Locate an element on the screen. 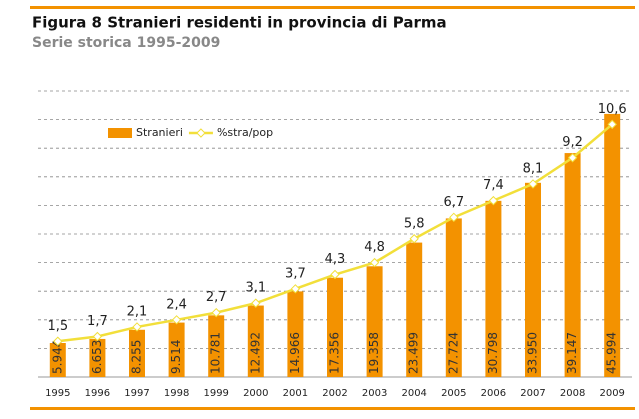 The image size is (639, 419). bar-value-label: 8.255 is located at coordinates (137, 357).